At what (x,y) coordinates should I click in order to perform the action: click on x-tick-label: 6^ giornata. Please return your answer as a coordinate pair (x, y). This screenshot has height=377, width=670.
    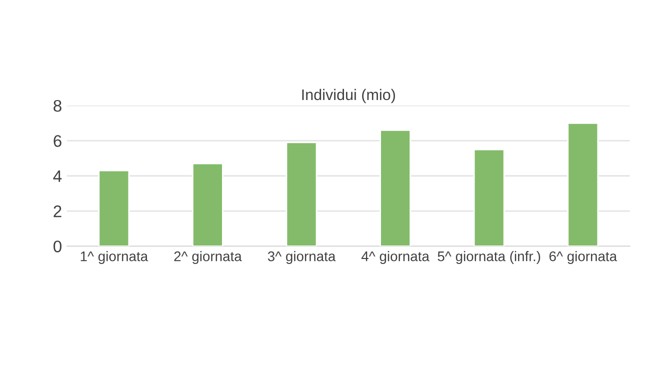
    Looking at the image, I should click on (583, 257).